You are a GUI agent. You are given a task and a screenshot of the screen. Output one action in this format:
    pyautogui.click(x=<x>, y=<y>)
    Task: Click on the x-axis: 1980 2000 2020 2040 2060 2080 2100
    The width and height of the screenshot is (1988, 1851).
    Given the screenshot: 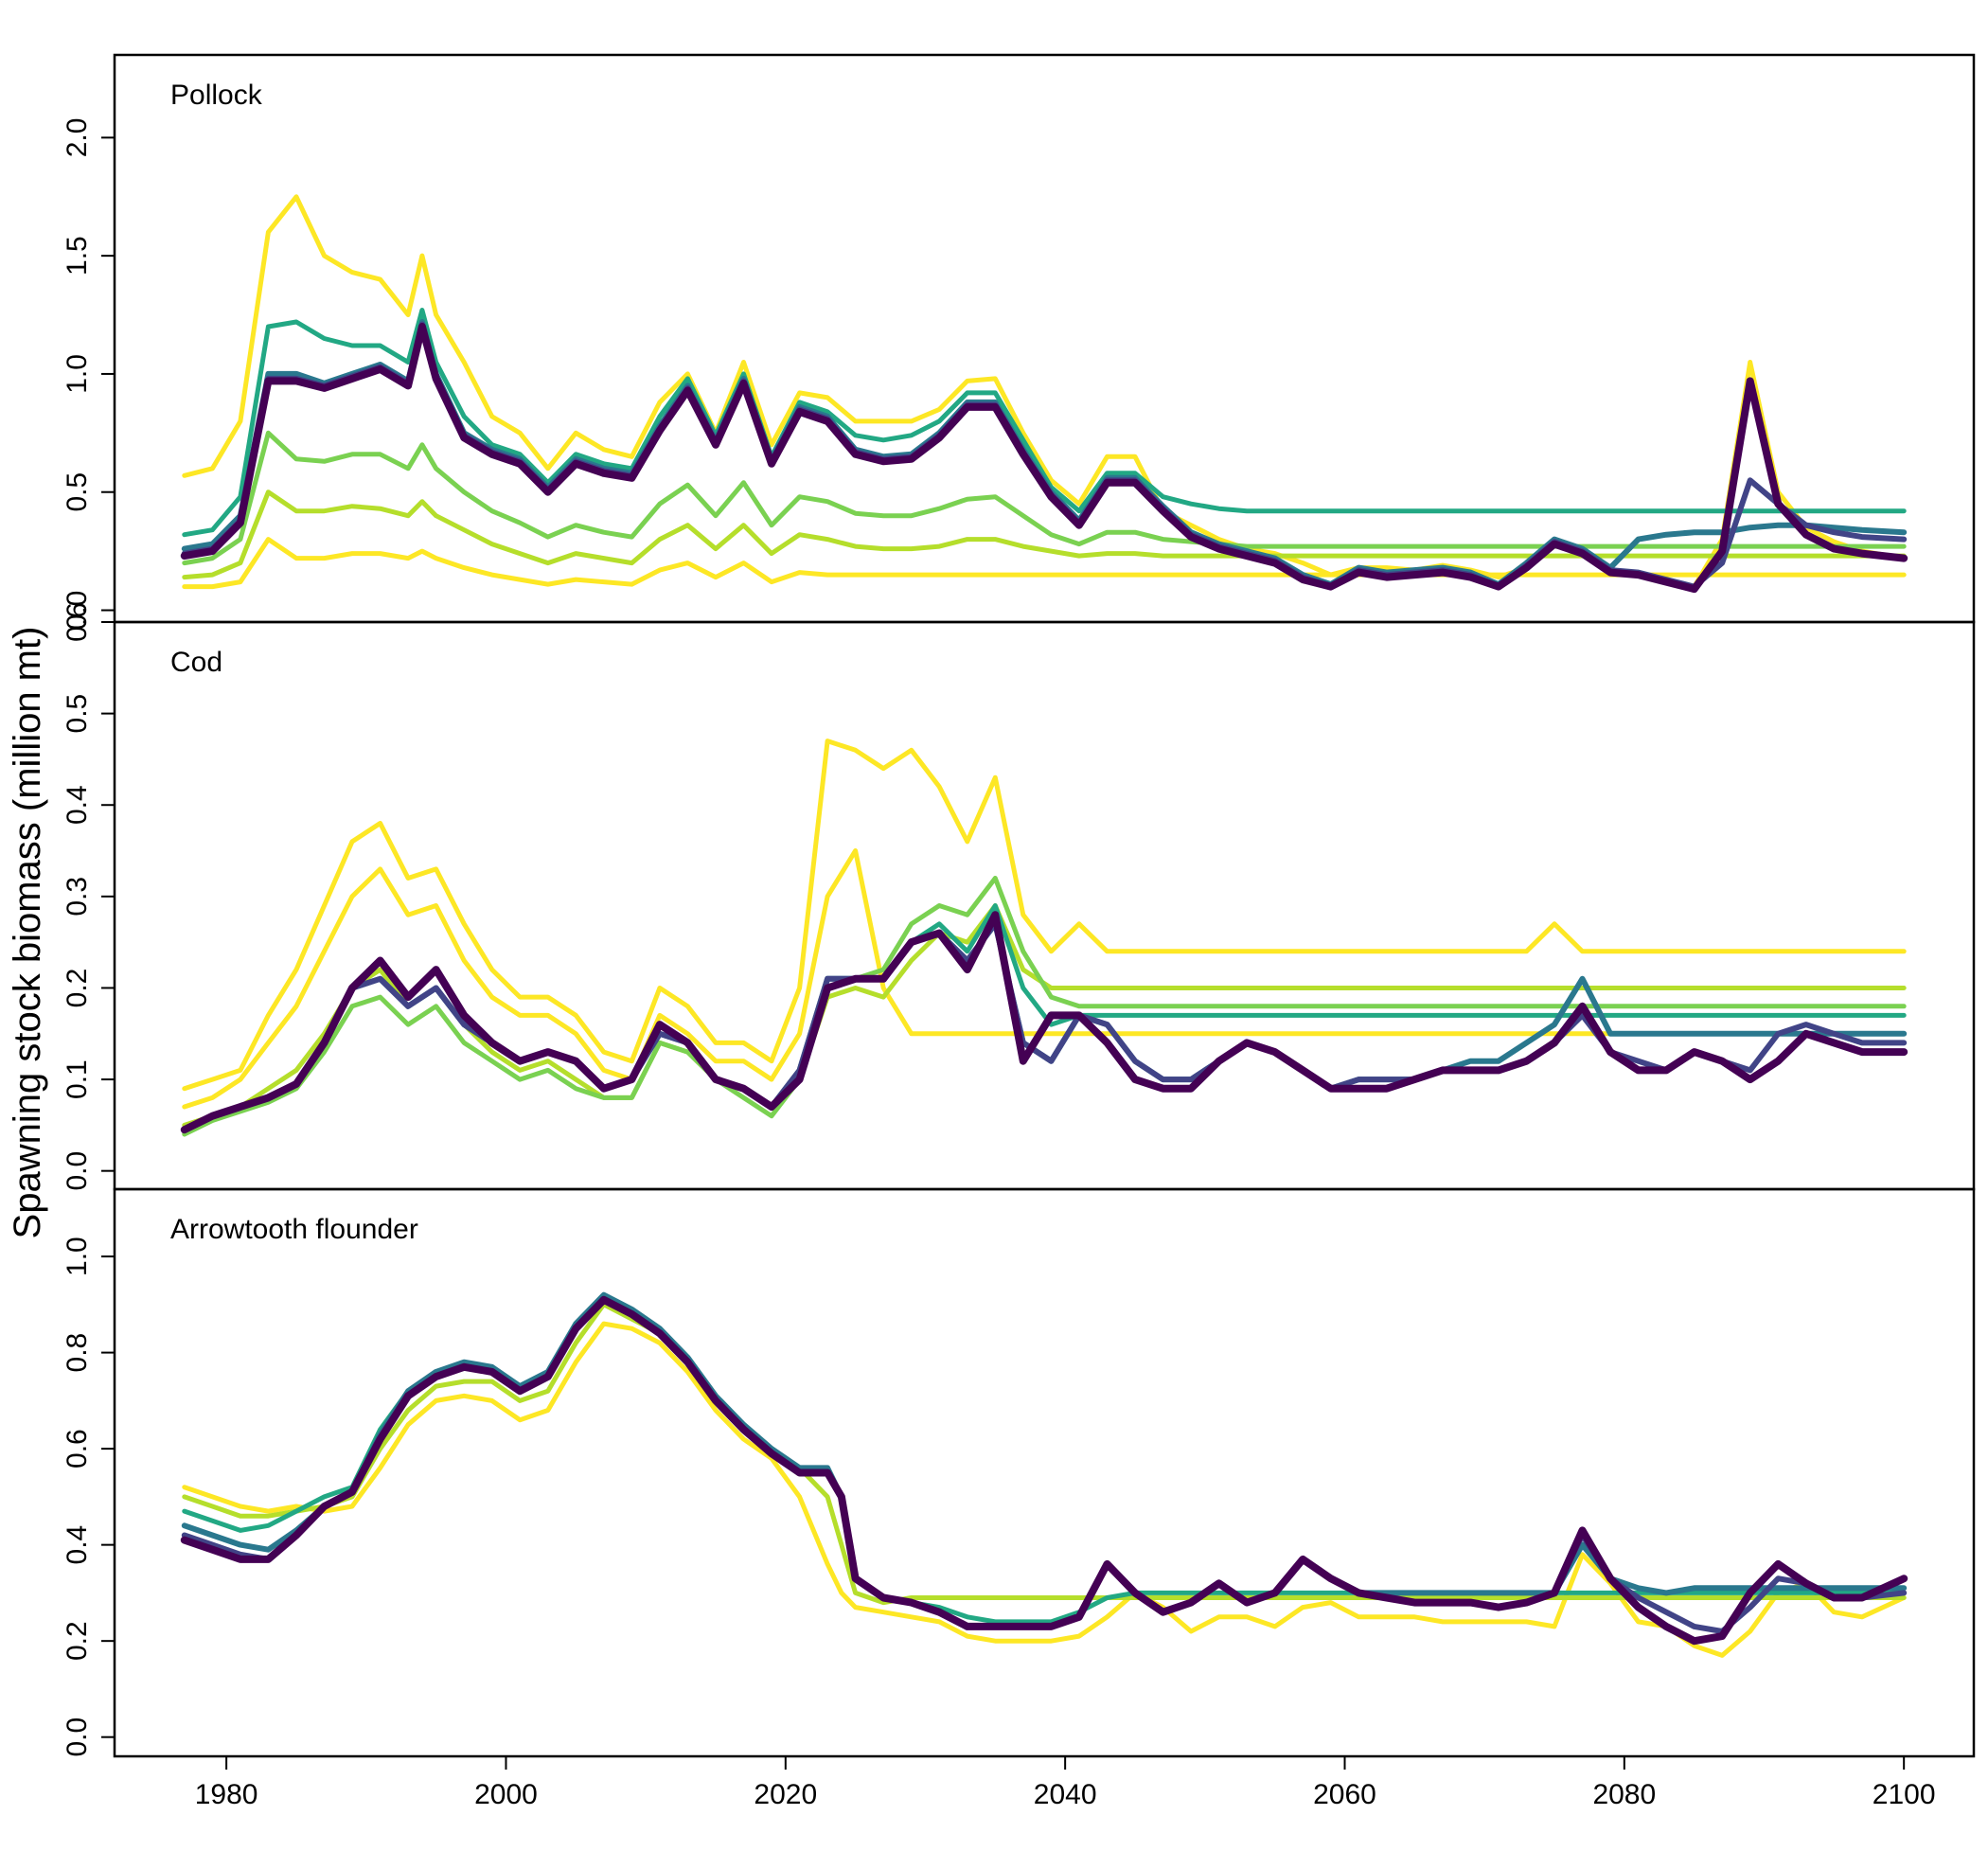 What is the action you would take?
    pyautogui.click(x=1065, y=1782)
    